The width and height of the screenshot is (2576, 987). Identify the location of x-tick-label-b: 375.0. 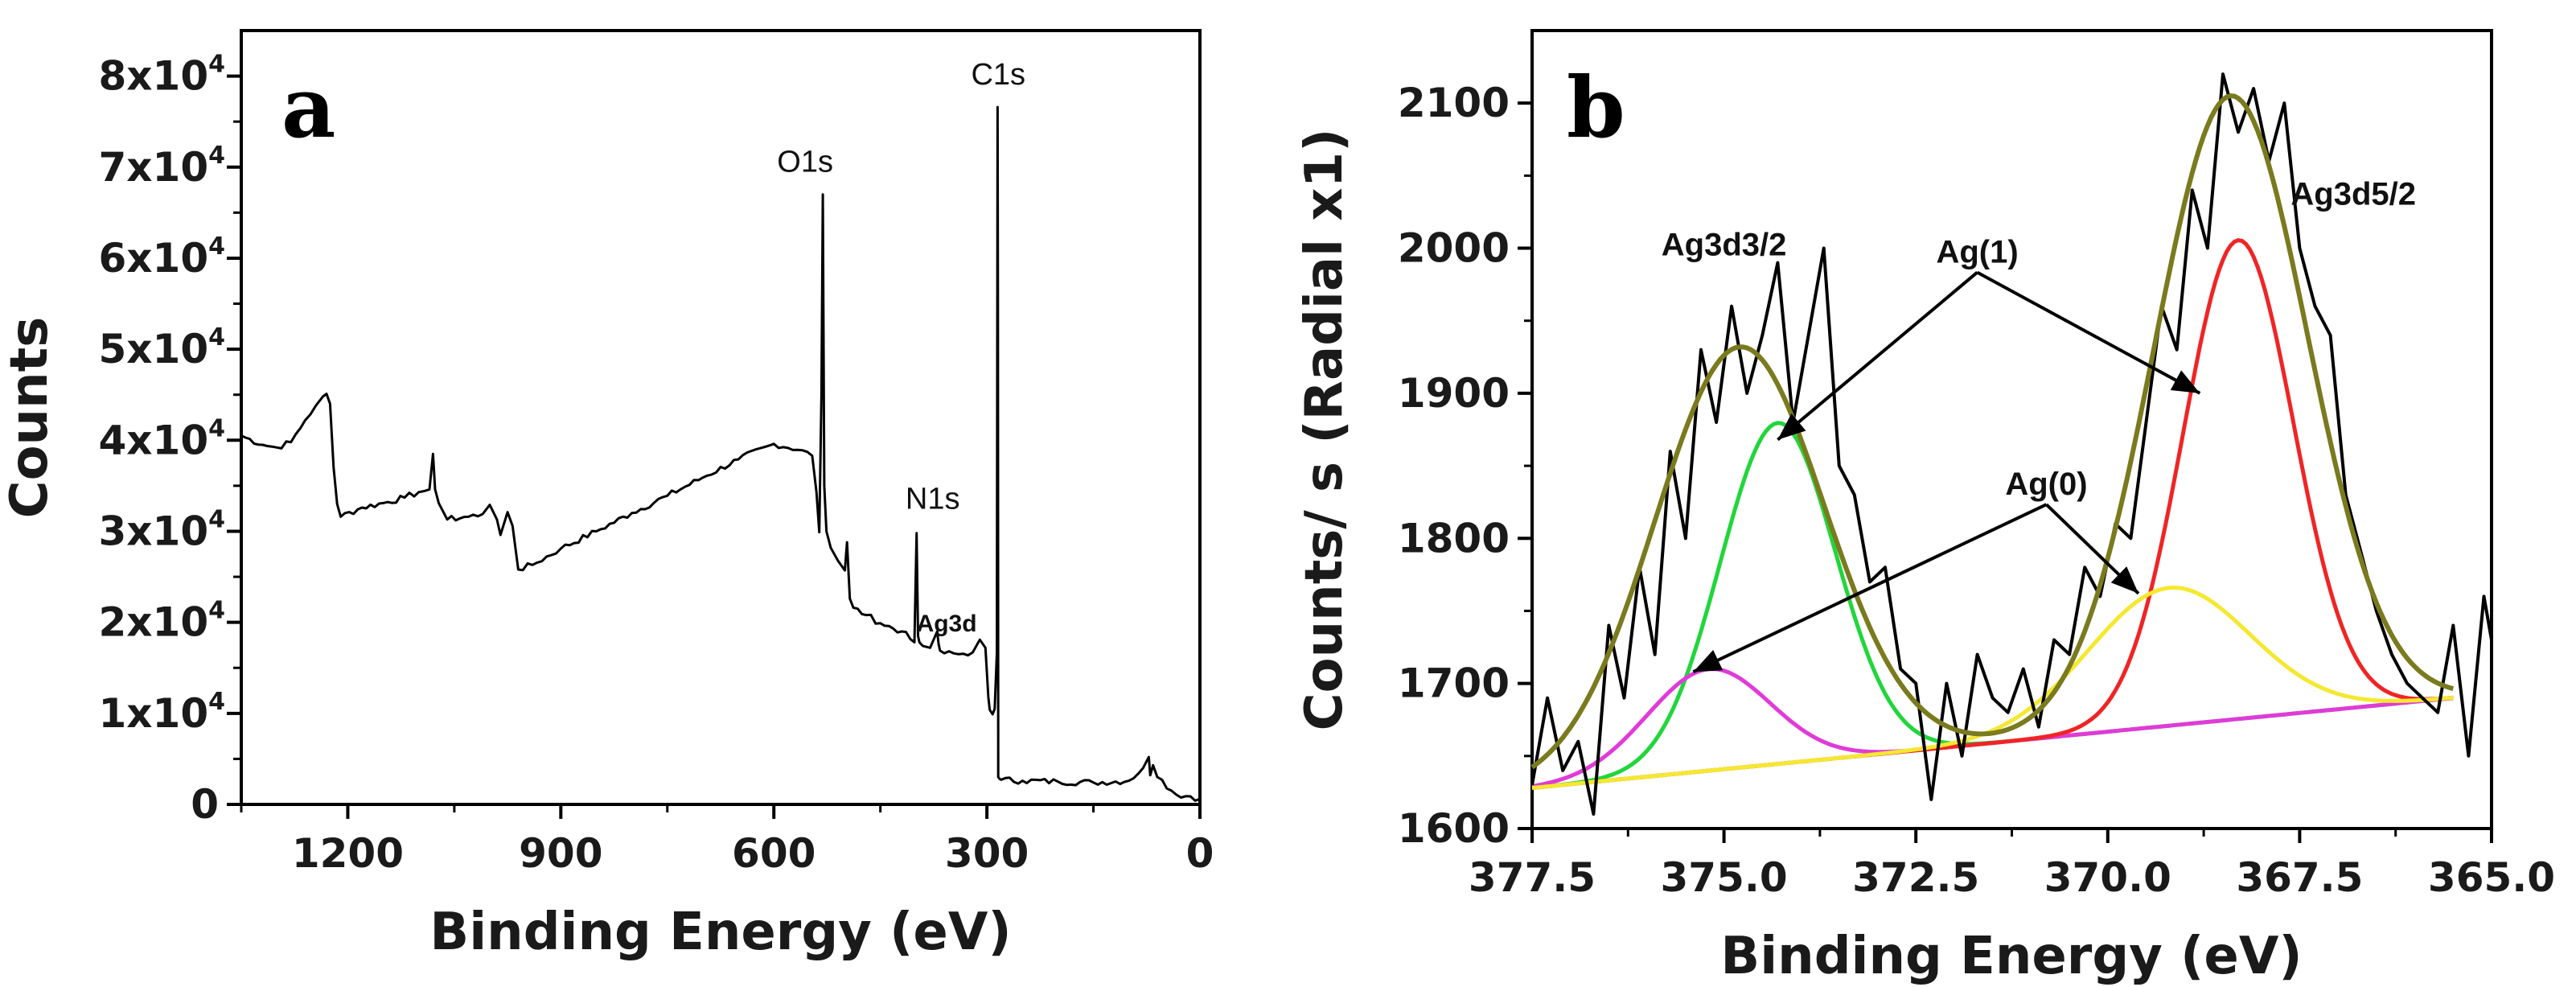
(1724, 877).